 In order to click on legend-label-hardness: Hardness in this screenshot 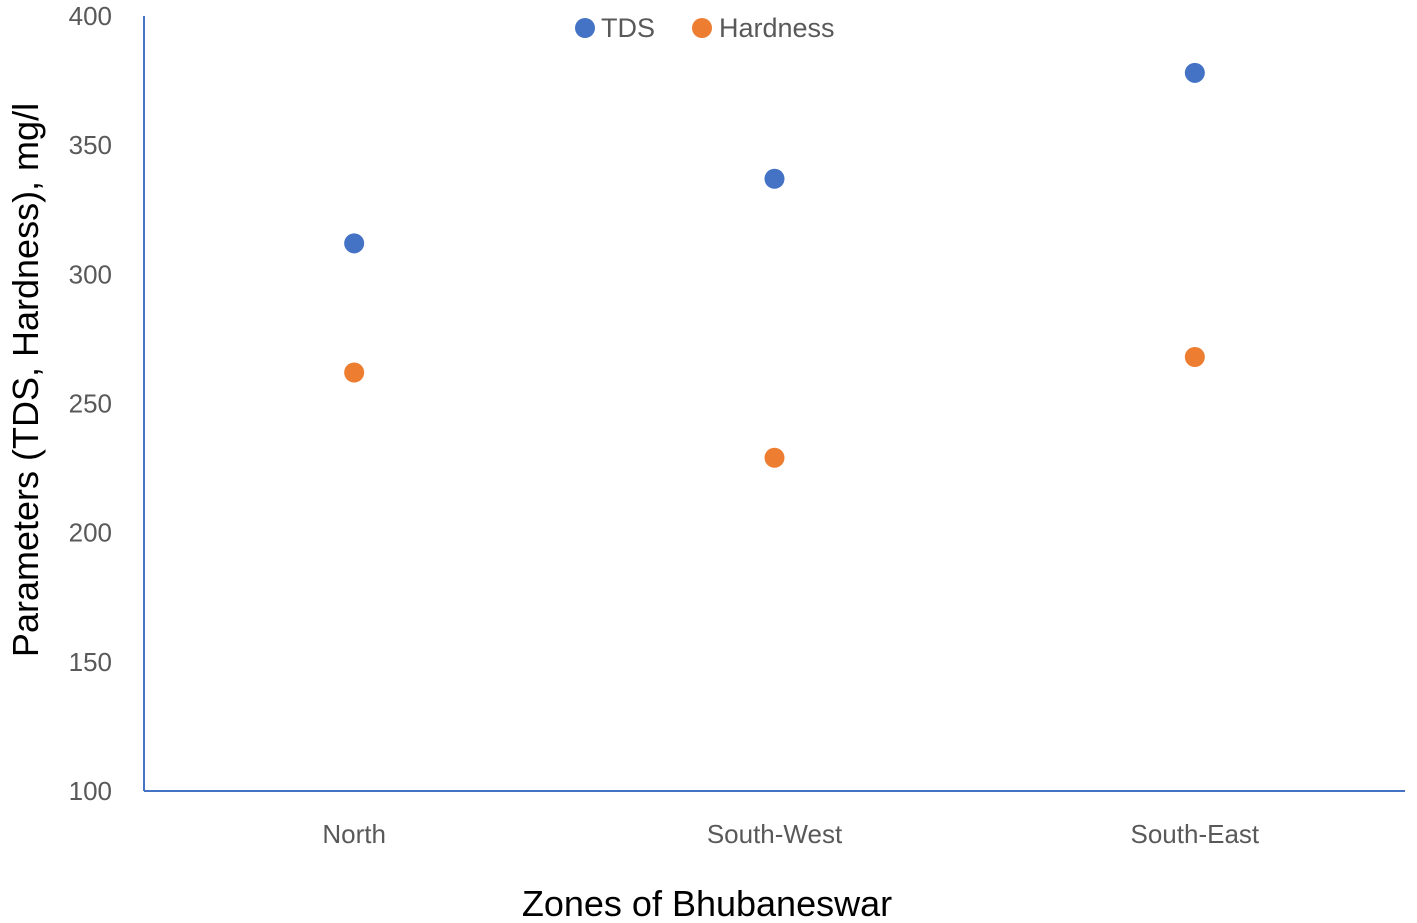, I will do `click(777, 28)`.